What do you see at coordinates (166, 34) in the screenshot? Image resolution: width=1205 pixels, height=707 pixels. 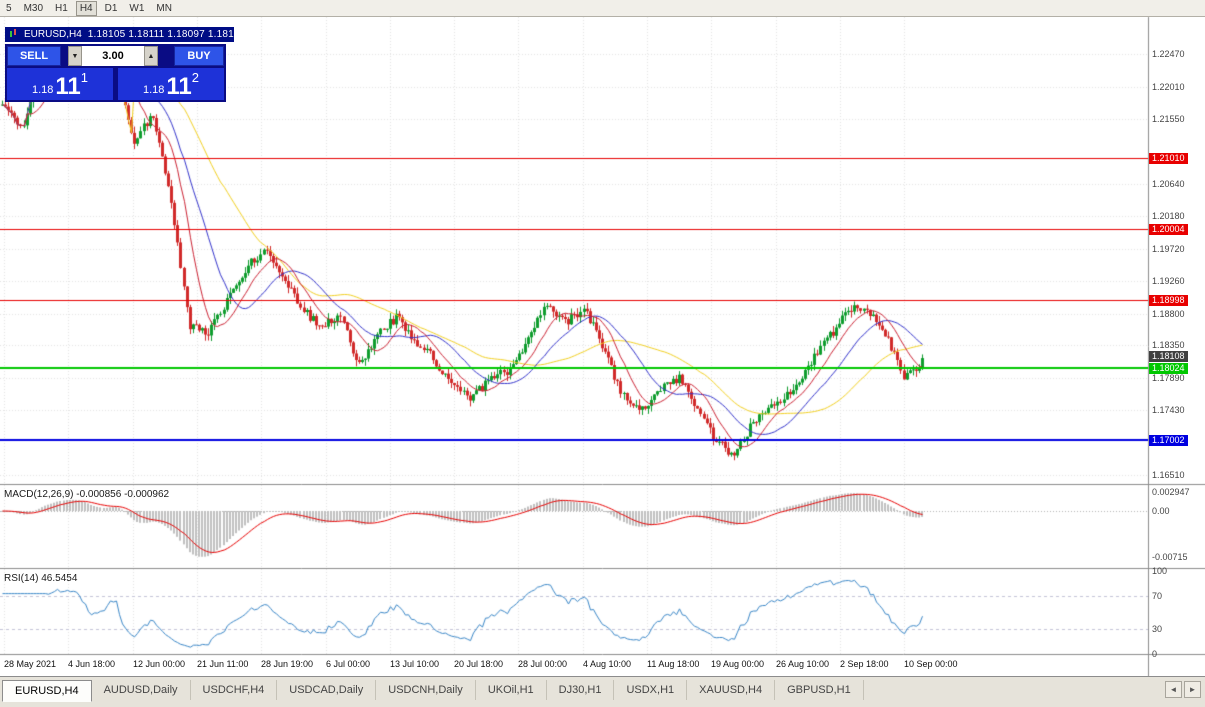 I see `ohlc-values: 1.18105 1.18111 1.18097 1.18108` at bounding box center [166, 34].